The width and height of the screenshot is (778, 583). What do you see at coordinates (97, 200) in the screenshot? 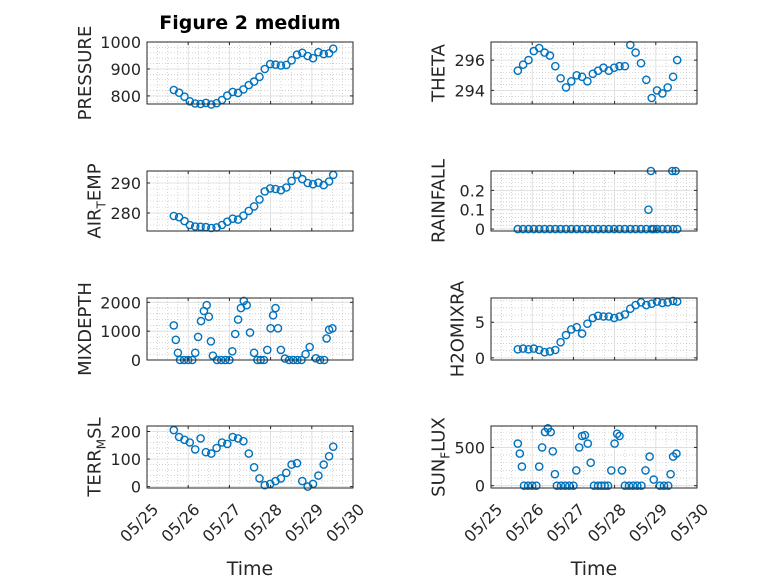
I see `y-axis-label: AIRTEMP` at bounding box center [97, 200].